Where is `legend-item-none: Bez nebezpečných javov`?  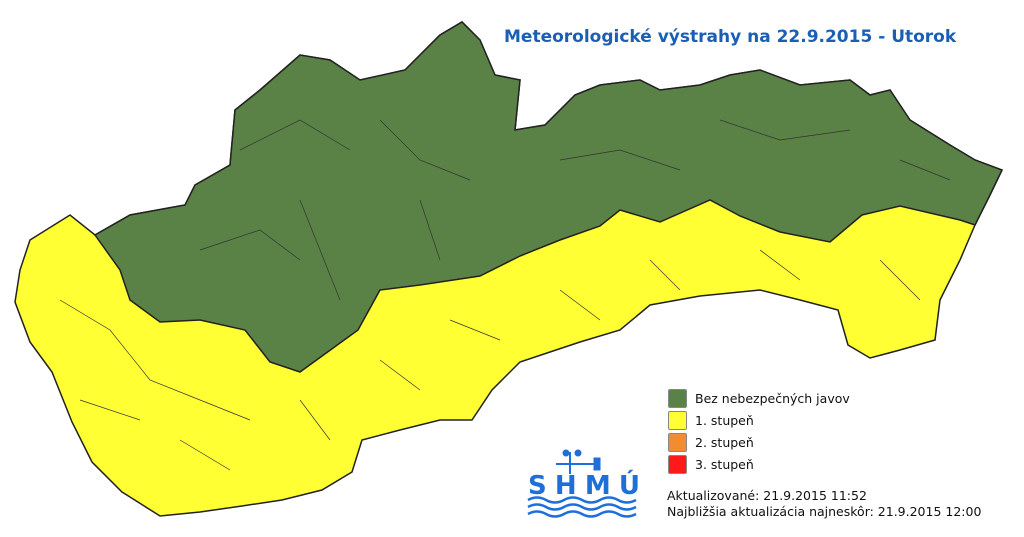
legend-item-none: Bez nebezpečných javov is located at coordinates (759, 398).